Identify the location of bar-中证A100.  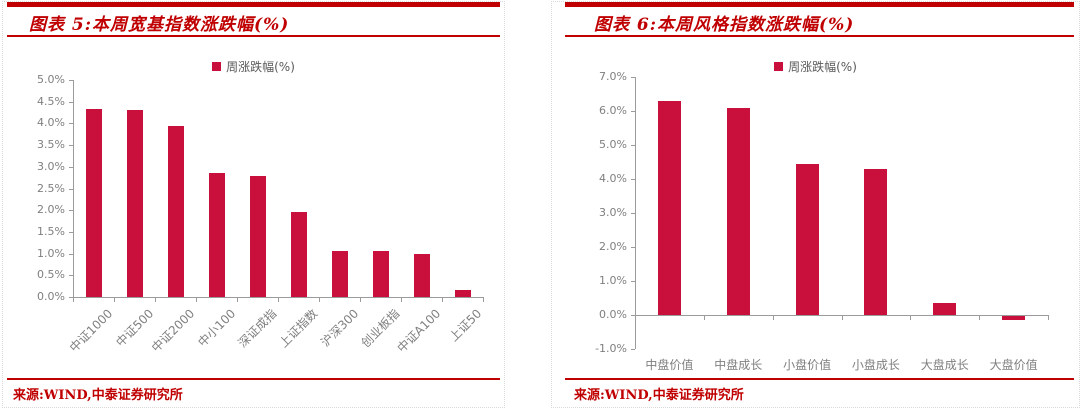
(421, 275).